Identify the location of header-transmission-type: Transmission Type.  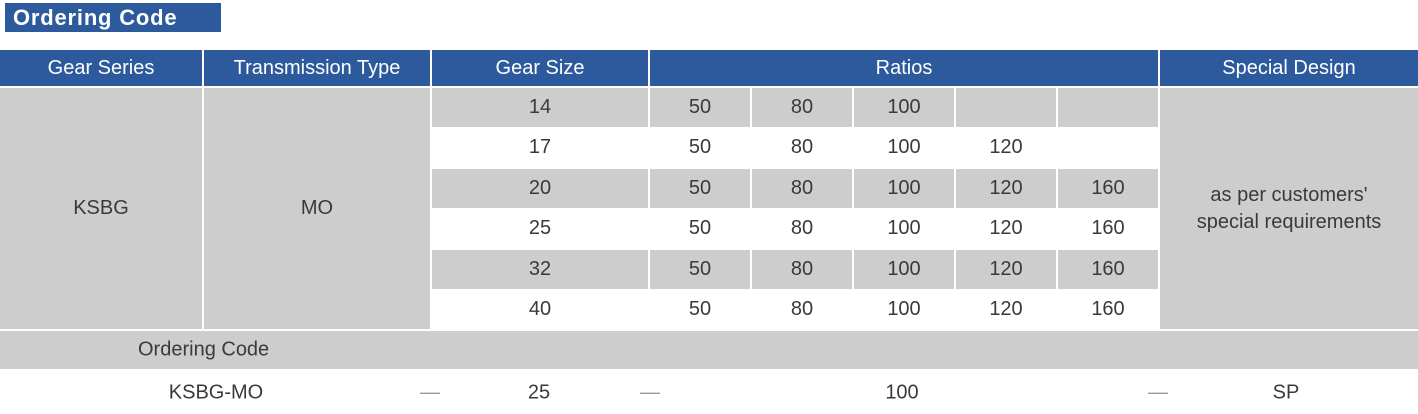
(317, 68).